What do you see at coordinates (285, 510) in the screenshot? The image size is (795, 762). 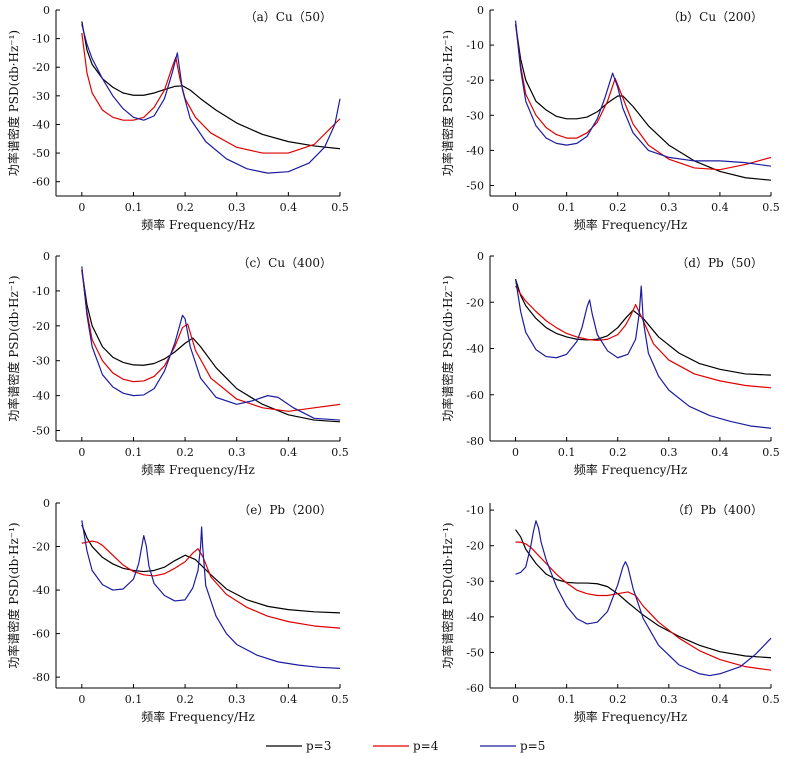 I see `panel-title: （e）Pb（200）` at bounding box center [285, 510].